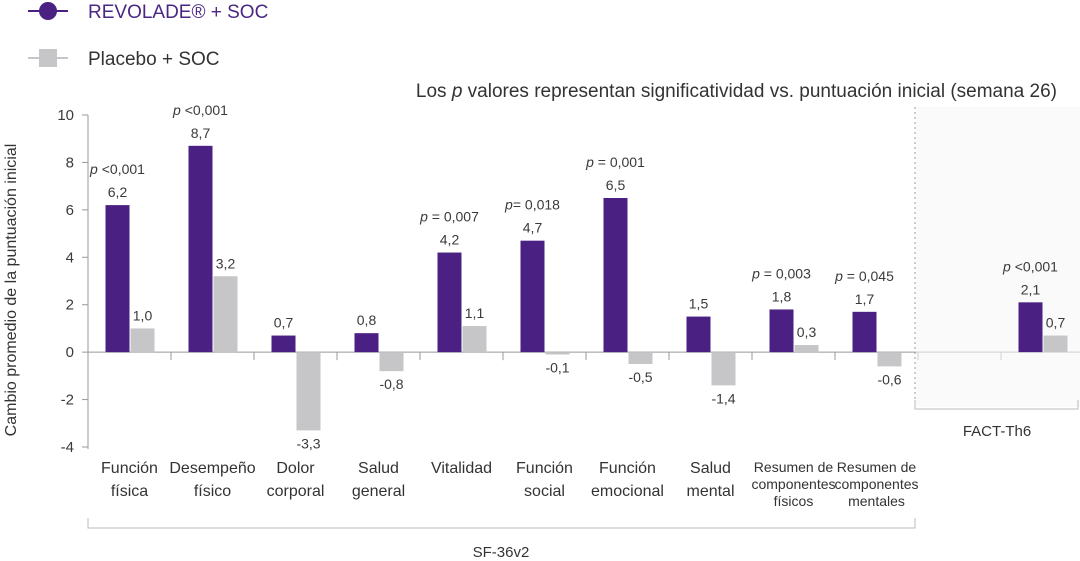  What do you see at coordinates (11, 290) in the screenshot?
I see `y-axis-label: Cambio promedio de la puntuación inicial` at bounding box center [11, 290].